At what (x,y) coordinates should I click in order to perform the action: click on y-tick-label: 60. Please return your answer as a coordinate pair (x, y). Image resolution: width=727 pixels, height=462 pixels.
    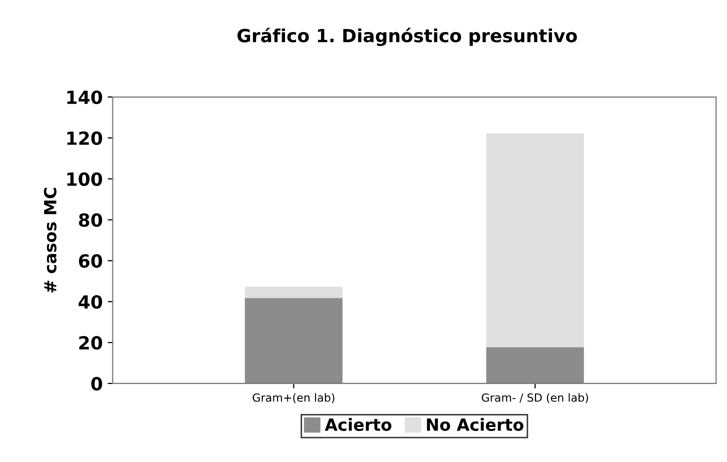
    Looking at the image, I should click on (90, 261).